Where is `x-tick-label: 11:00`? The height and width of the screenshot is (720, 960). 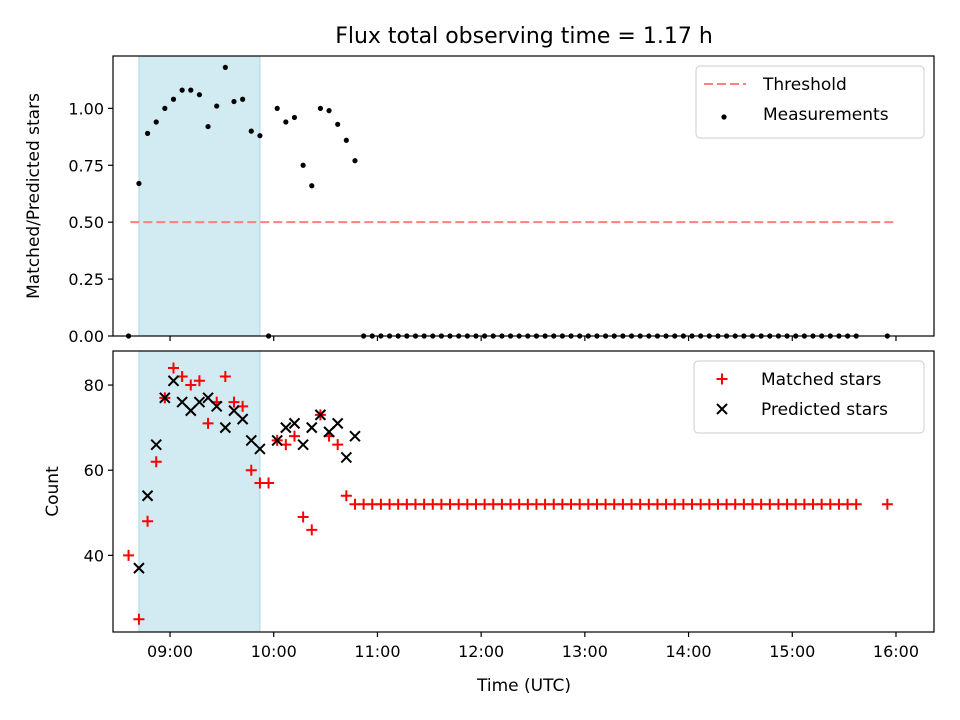 x-tick-label: 11:00 is located at coordinates (377, 651).